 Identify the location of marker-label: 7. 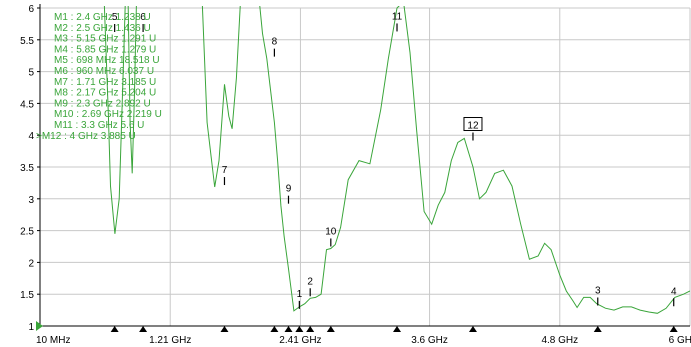
(225, 170).